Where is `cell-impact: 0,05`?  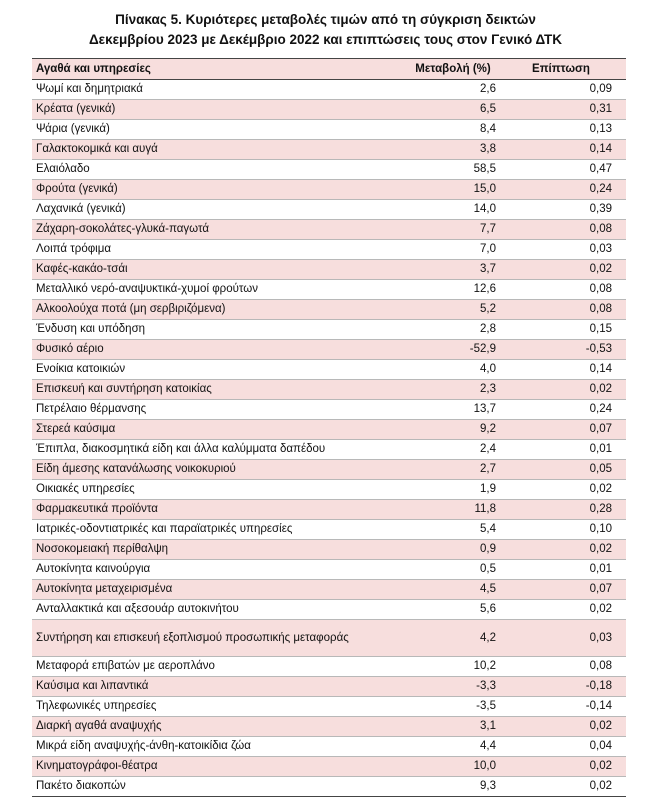 cell-impact: 0,05 is located at coordinates (566, 469).